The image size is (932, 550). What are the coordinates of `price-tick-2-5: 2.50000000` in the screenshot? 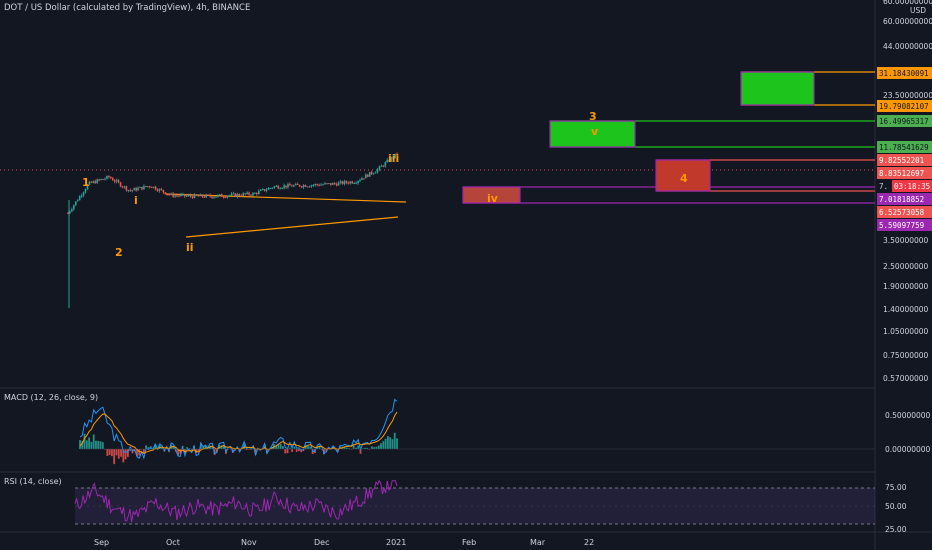 It's located at (906, 266).